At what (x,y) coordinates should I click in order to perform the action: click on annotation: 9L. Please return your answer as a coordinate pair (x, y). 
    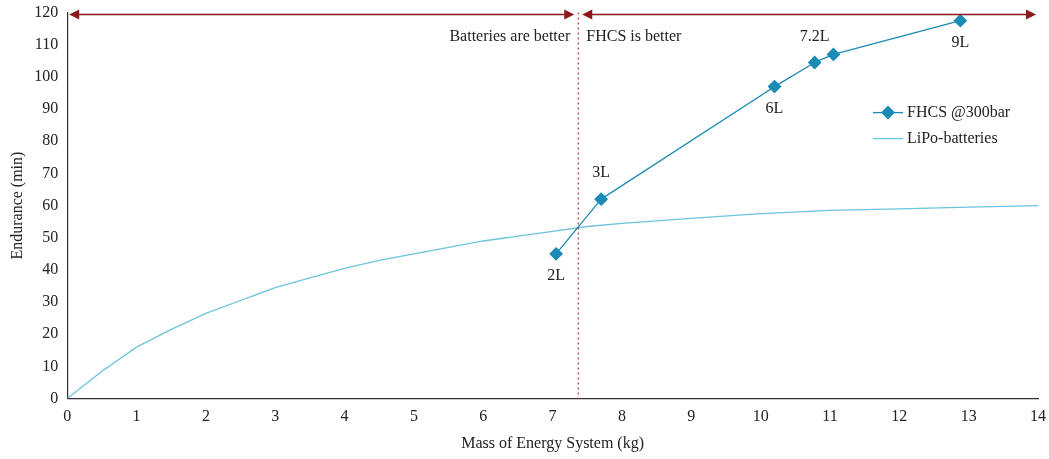
    Looking at the image, I should click on (960, 41).